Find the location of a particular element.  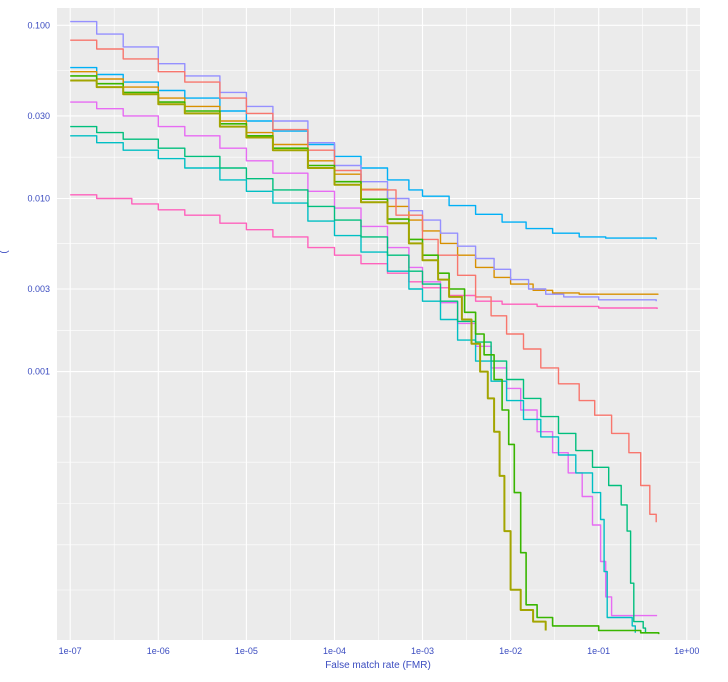

y-tick-label: 0.010 is located at coordinates (38, 199).